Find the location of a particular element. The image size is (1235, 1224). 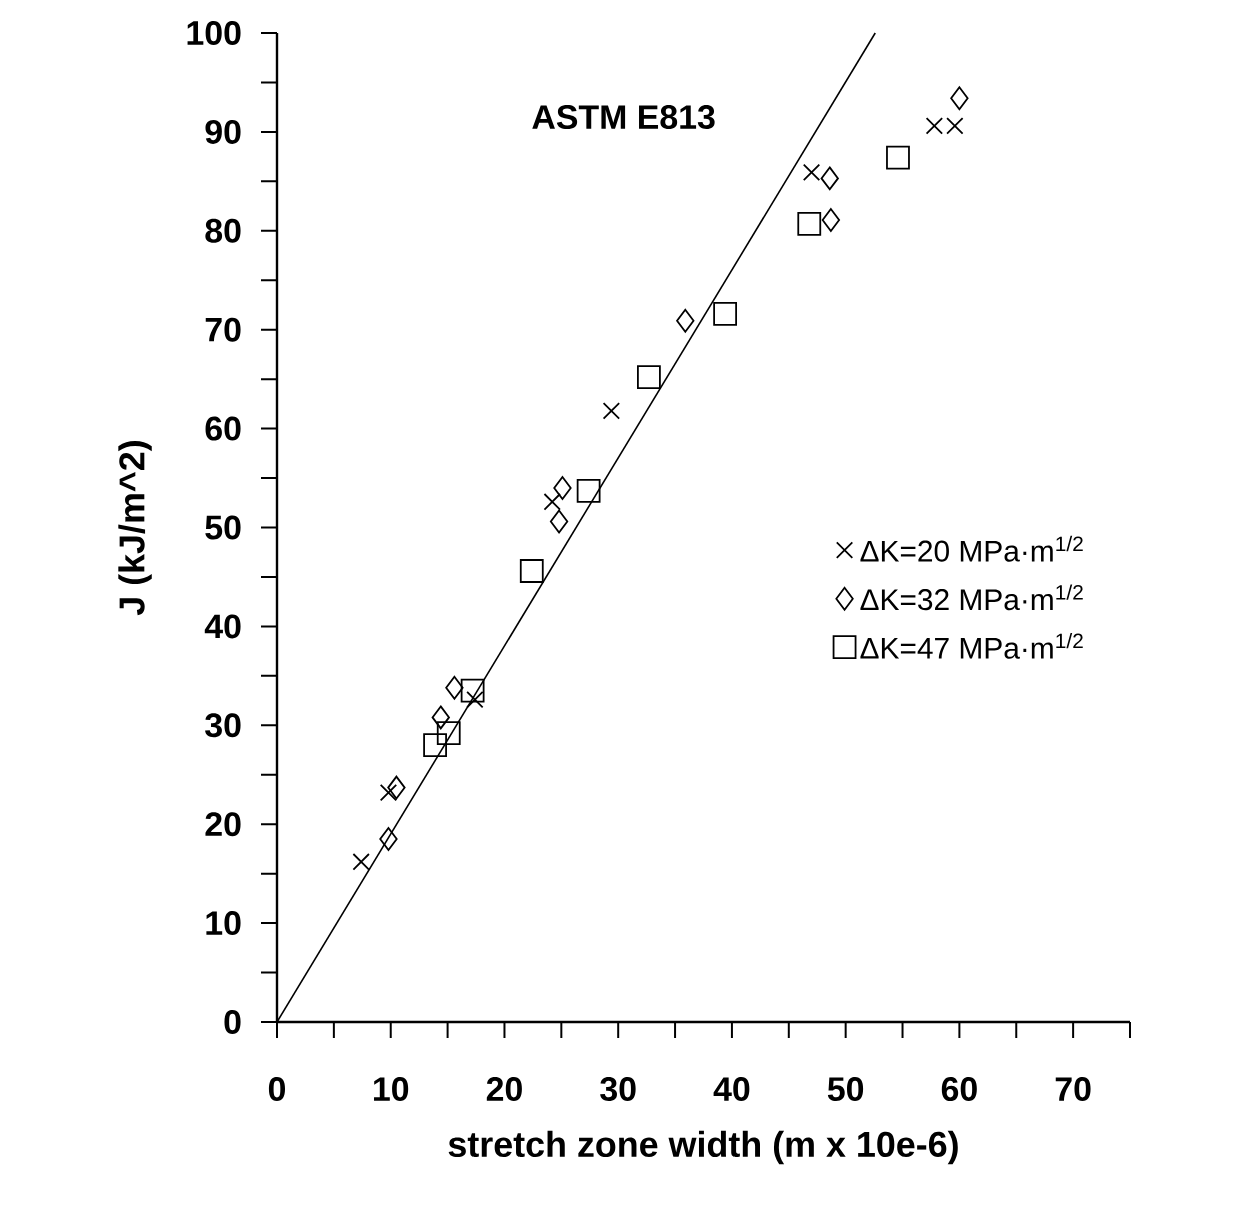

x-axis-title: stretch zone width (m x 10e-6) is located at coordinates (703, 1147).